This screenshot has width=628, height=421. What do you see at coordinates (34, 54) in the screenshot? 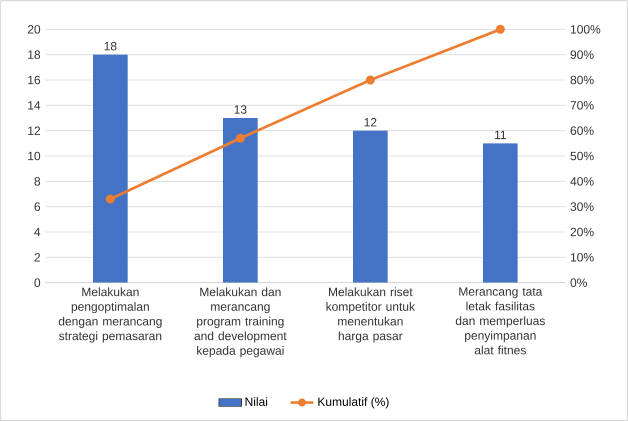
I see `y-tick-label: 18` at bounding box center [34, 54].